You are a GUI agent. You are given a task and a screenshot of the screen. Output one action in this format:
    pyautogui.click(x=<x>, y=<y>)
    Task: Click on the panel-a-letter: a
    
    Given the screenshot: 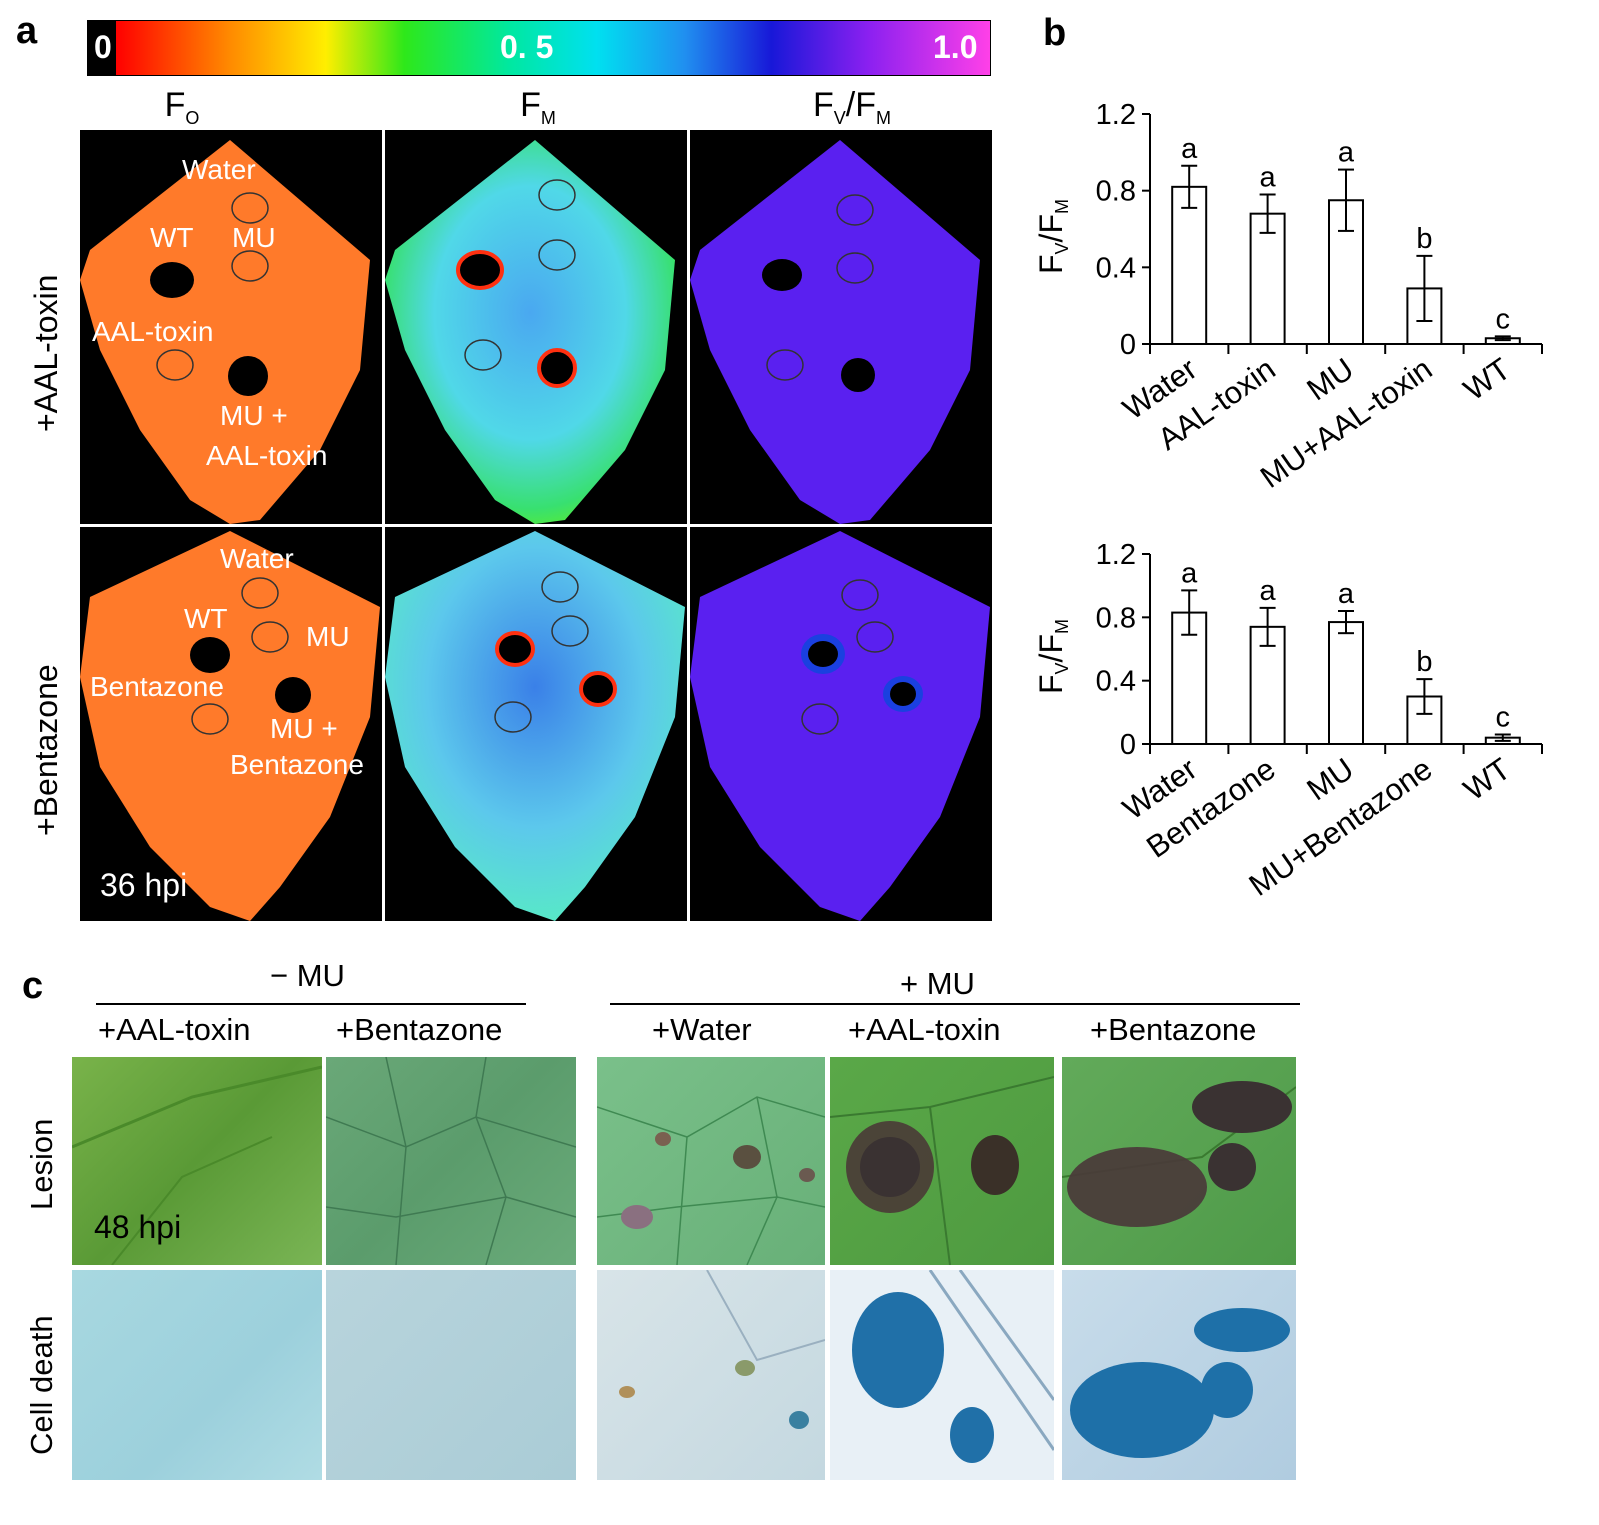 What is the action you would take?
    pyautogui.click(x=27, y=31)
    